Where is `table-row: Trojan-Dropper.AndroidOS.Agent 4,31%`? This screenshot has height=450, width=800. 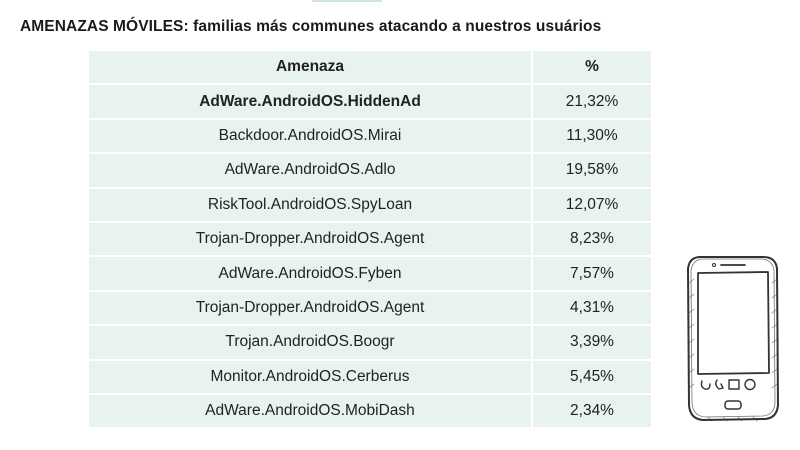 table-row: Trojan-Dropper.AndroidOS.Agent 4,31% is located at coordinates (370, 308).